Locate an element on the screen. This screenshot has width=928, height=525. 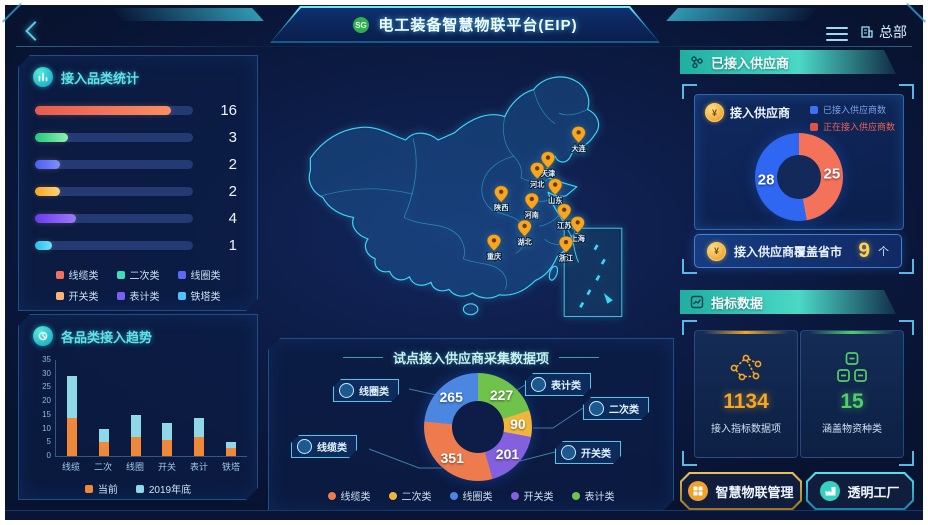
donut-value-label: 25 is located at coordinates (832, 174).